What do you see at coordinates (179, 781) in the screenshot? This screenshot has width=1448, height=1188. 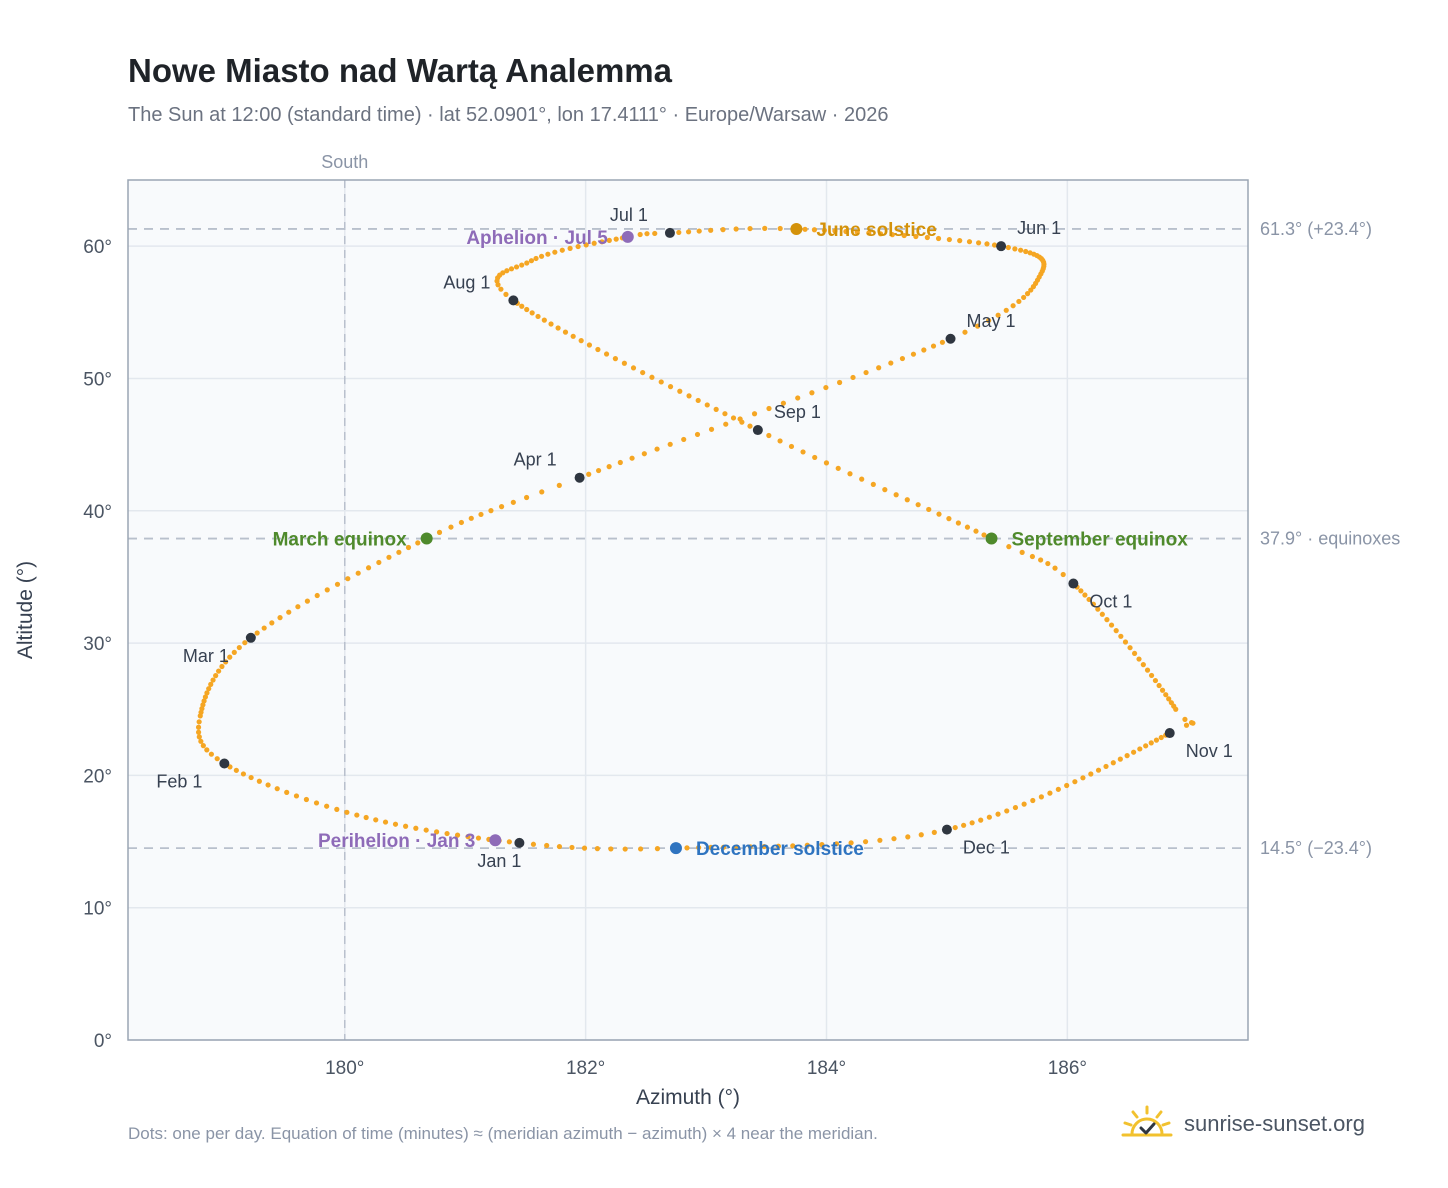 I see `month-label: Feb 1` at bounding box center [179, 781].